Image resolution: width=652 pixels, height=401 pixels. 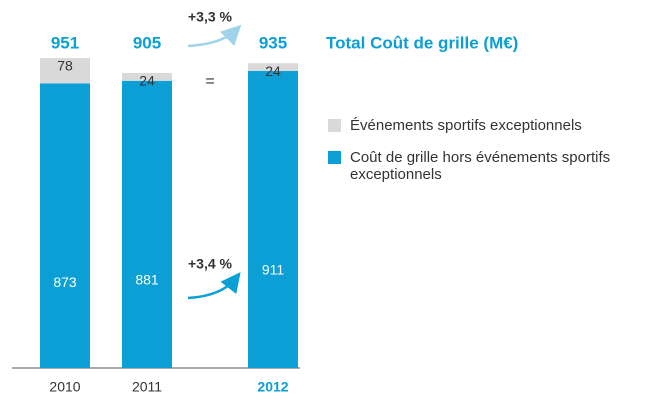 What do you see at coordinates (147, 387) in the screenshot?
I see `x-tick-label: 2011` at bounding box center [147, 387].